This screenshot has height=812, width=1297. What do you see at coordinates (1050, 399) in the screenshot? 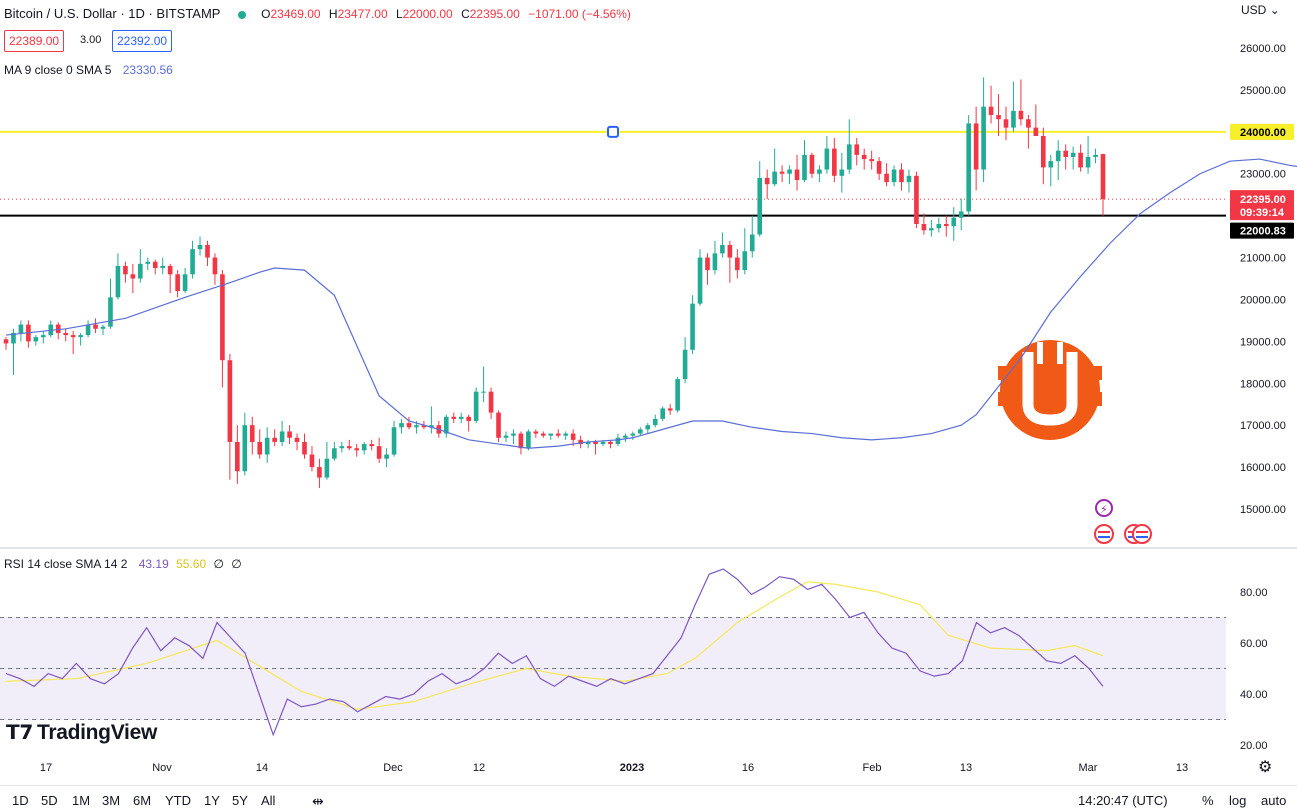
I see `logo-bar-bottom` at bounding box center [1050, 399].